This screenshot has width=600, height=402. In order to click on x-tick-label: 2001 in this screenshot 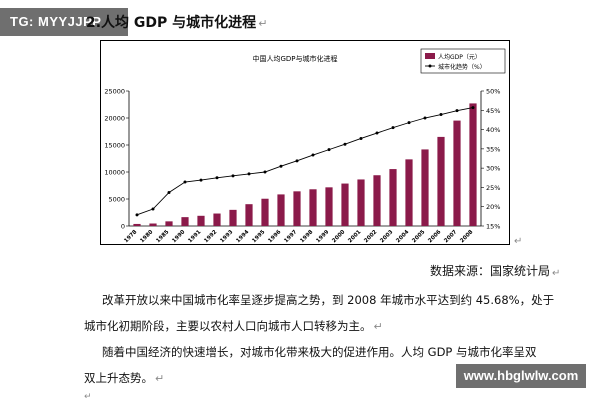, I will do `click(354, 236)`.